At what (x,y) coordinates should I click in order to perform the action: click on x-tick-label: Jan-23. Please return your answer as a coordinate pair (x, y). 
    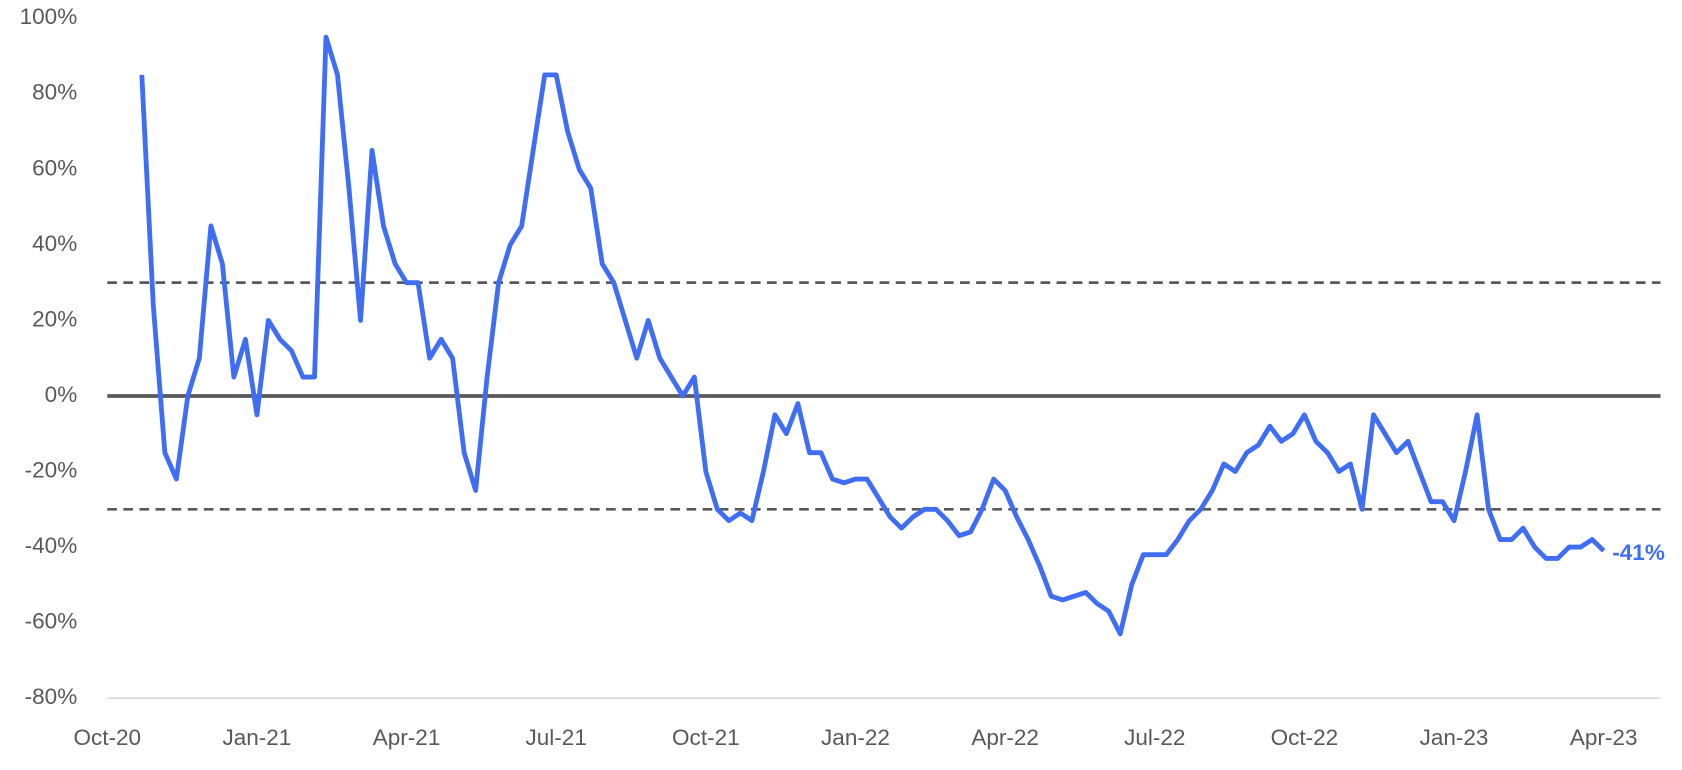
    Looking at the image, I should click on (1454, 737).